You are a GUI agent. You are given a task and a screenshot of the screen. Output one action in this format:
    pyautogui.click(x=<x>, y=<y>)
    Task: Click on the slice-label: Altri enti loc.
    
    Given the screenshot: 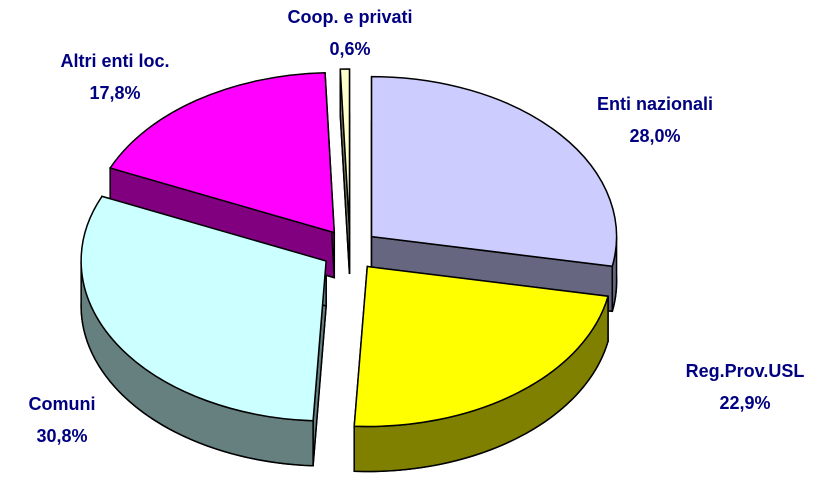 What is the action you would take?
    pyautogui.click(x=114, y=61)
    